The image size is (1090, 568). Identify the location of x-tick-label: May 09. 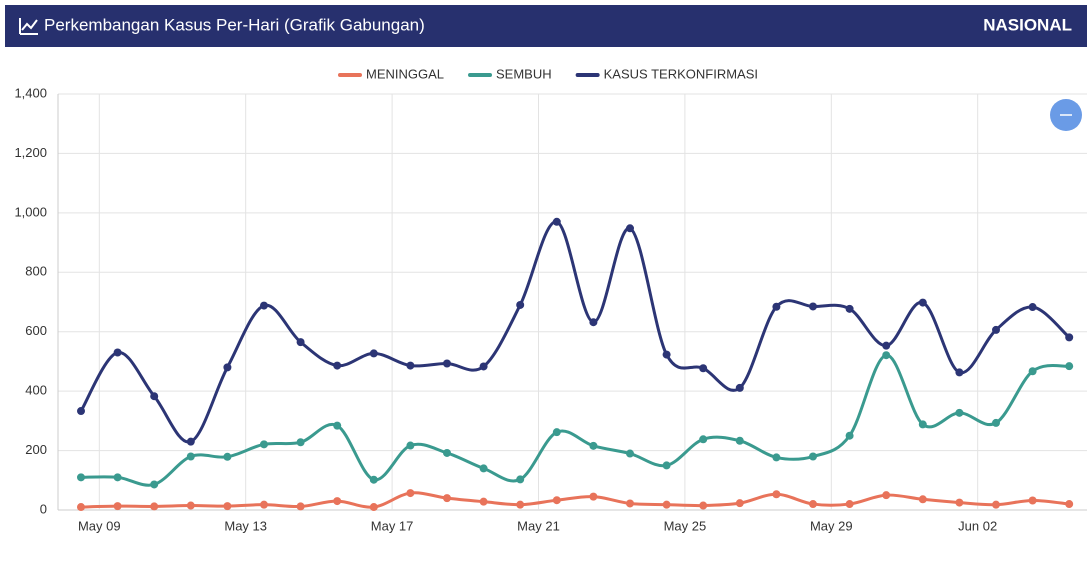
(99, 525).